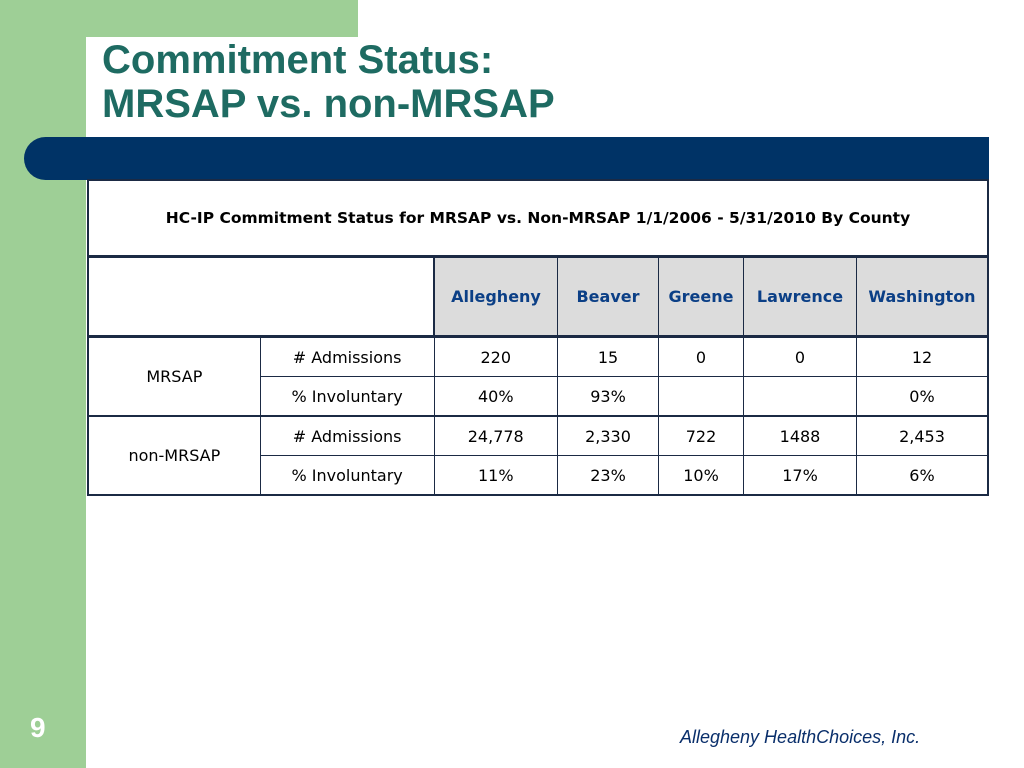  What do you see at coordinates (701, 475) in the screenshot?
I see `table-cell: 10%` at bounding box center [701, 475].